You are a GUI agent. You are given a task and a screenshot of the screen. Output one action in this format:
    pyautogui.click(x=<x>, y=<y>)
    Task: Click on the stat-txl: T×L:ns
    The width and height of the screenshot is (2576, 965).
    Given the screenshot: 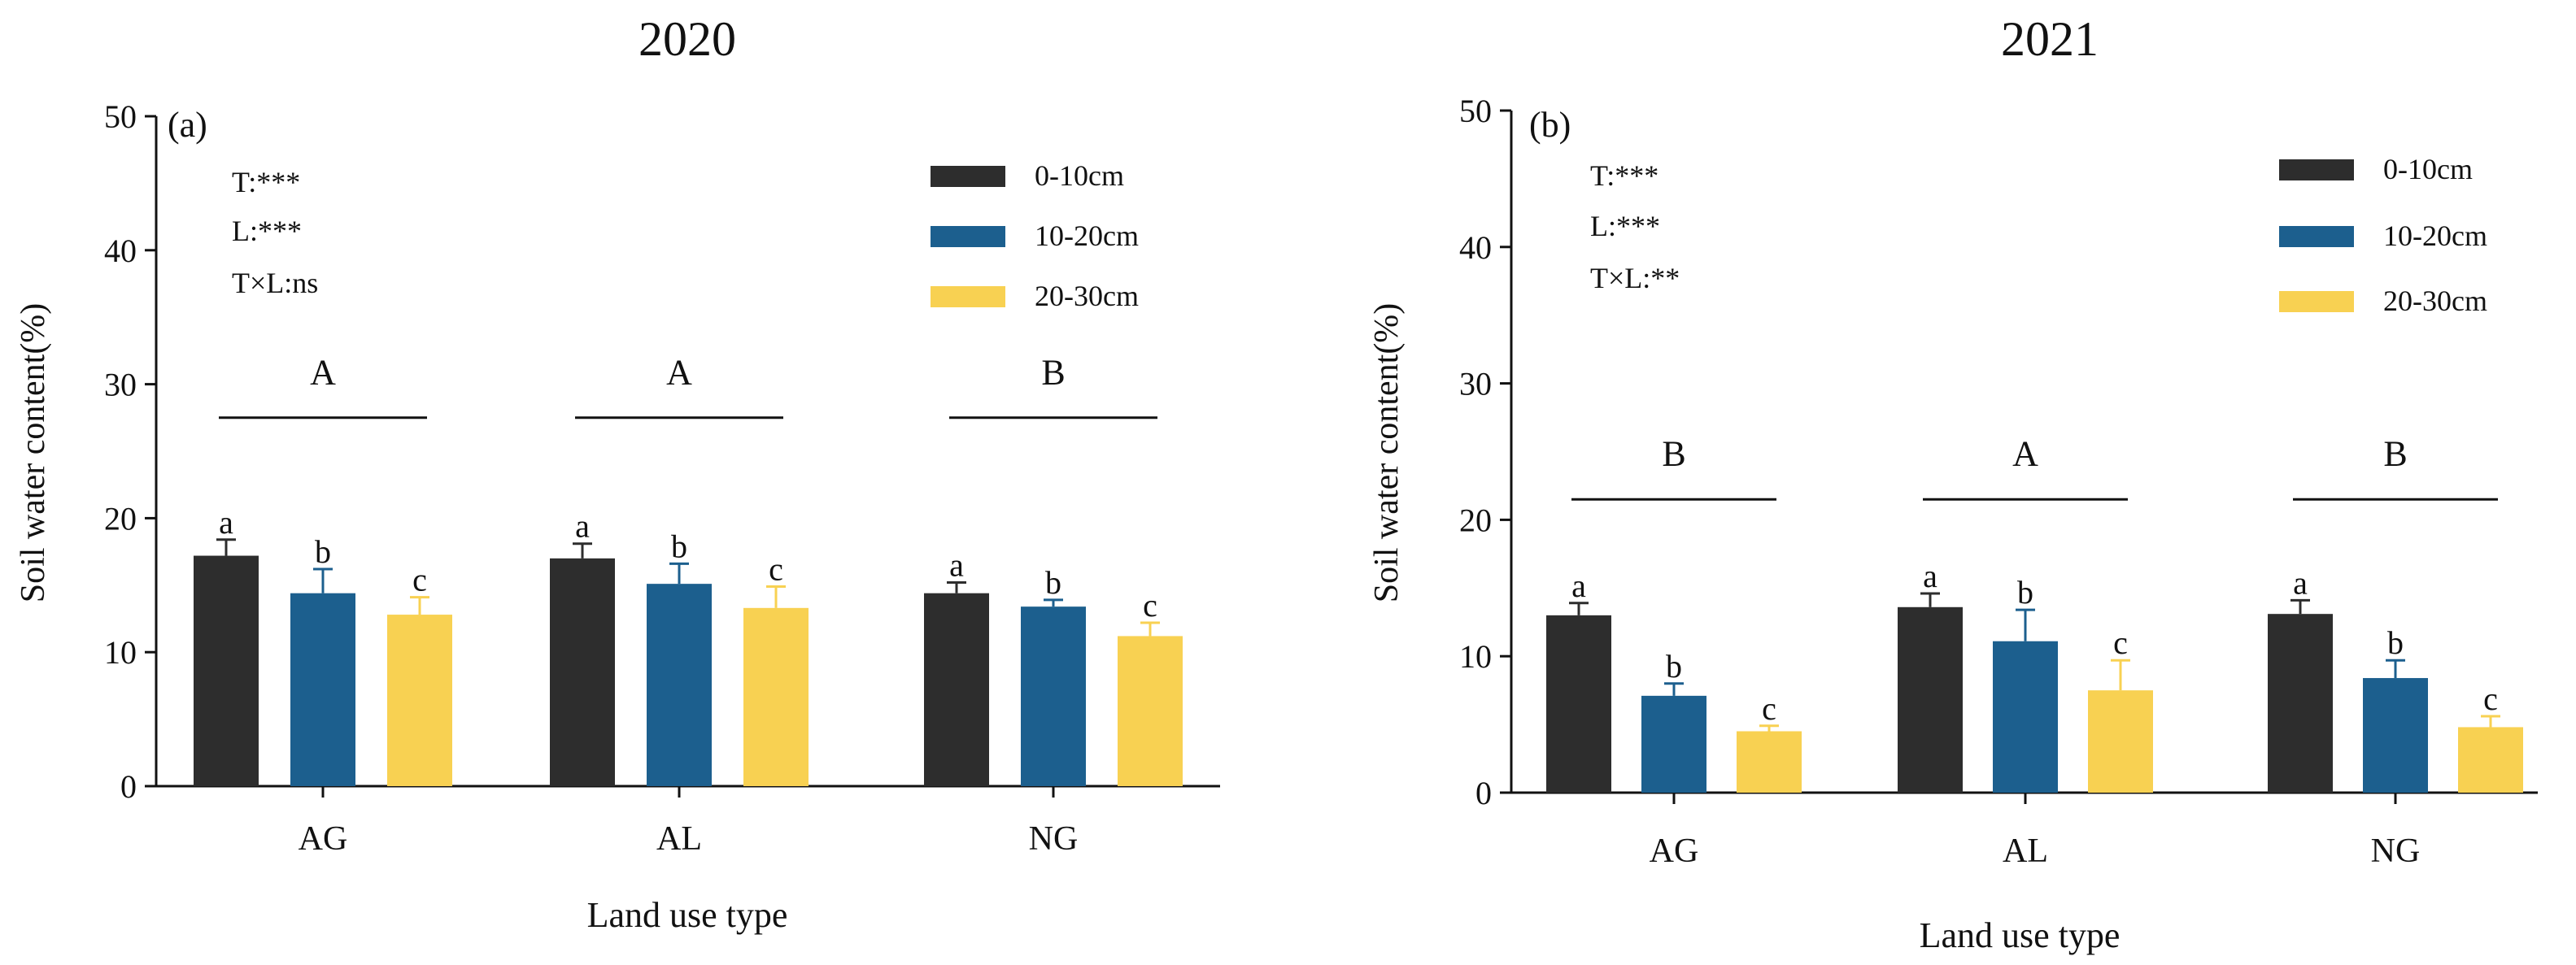 What is the action you would take?
    pyautogui.click(x=275, y=283)
    